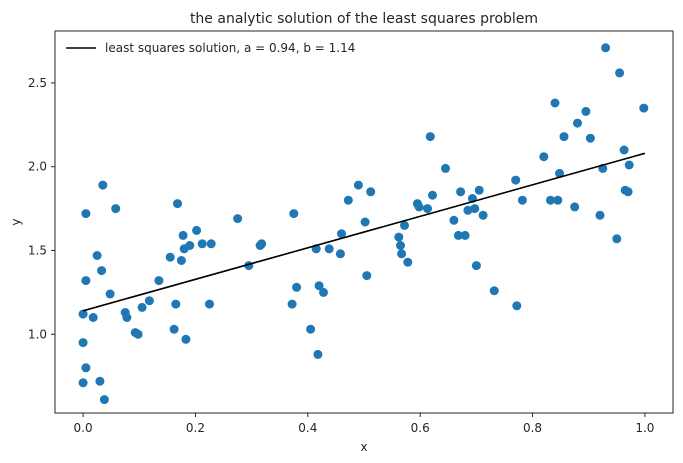  What do you see at coordinates (37, 334) in the screenshot?
I see `y-tick-label: 1.0` at bounding box center [37, 334].